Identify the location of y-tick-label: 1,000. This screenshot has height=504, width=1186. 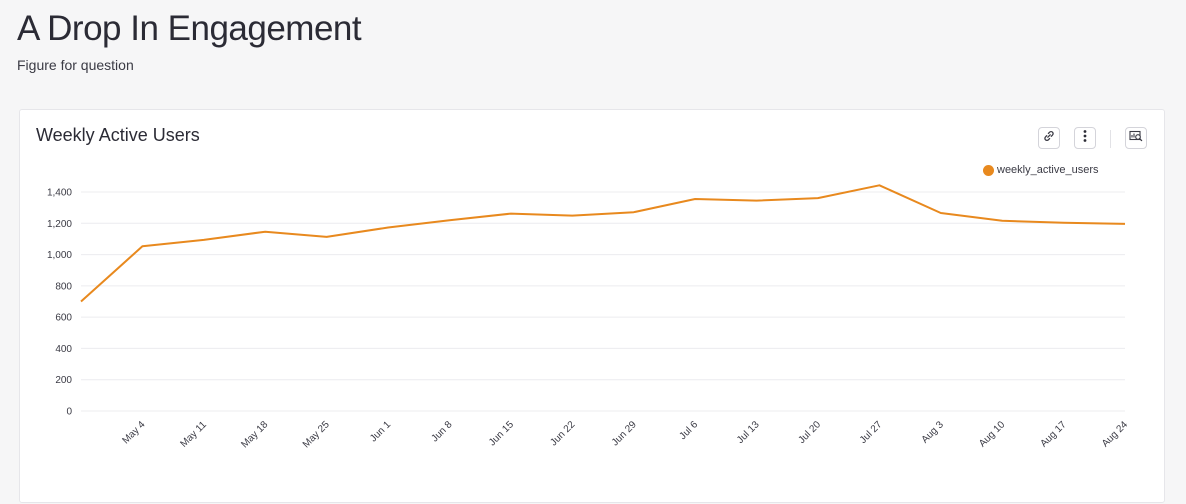
(59, 255).